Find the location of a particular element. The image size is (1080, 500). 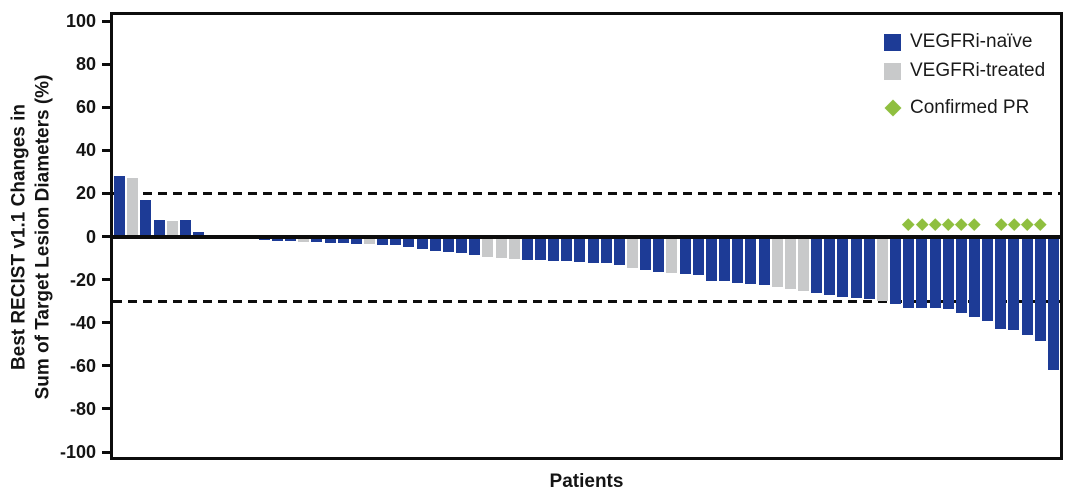

y-axis: 100 80 60 40 20 0 -20 -40 -60 -80 -100 is located at coordinates (55, 236).